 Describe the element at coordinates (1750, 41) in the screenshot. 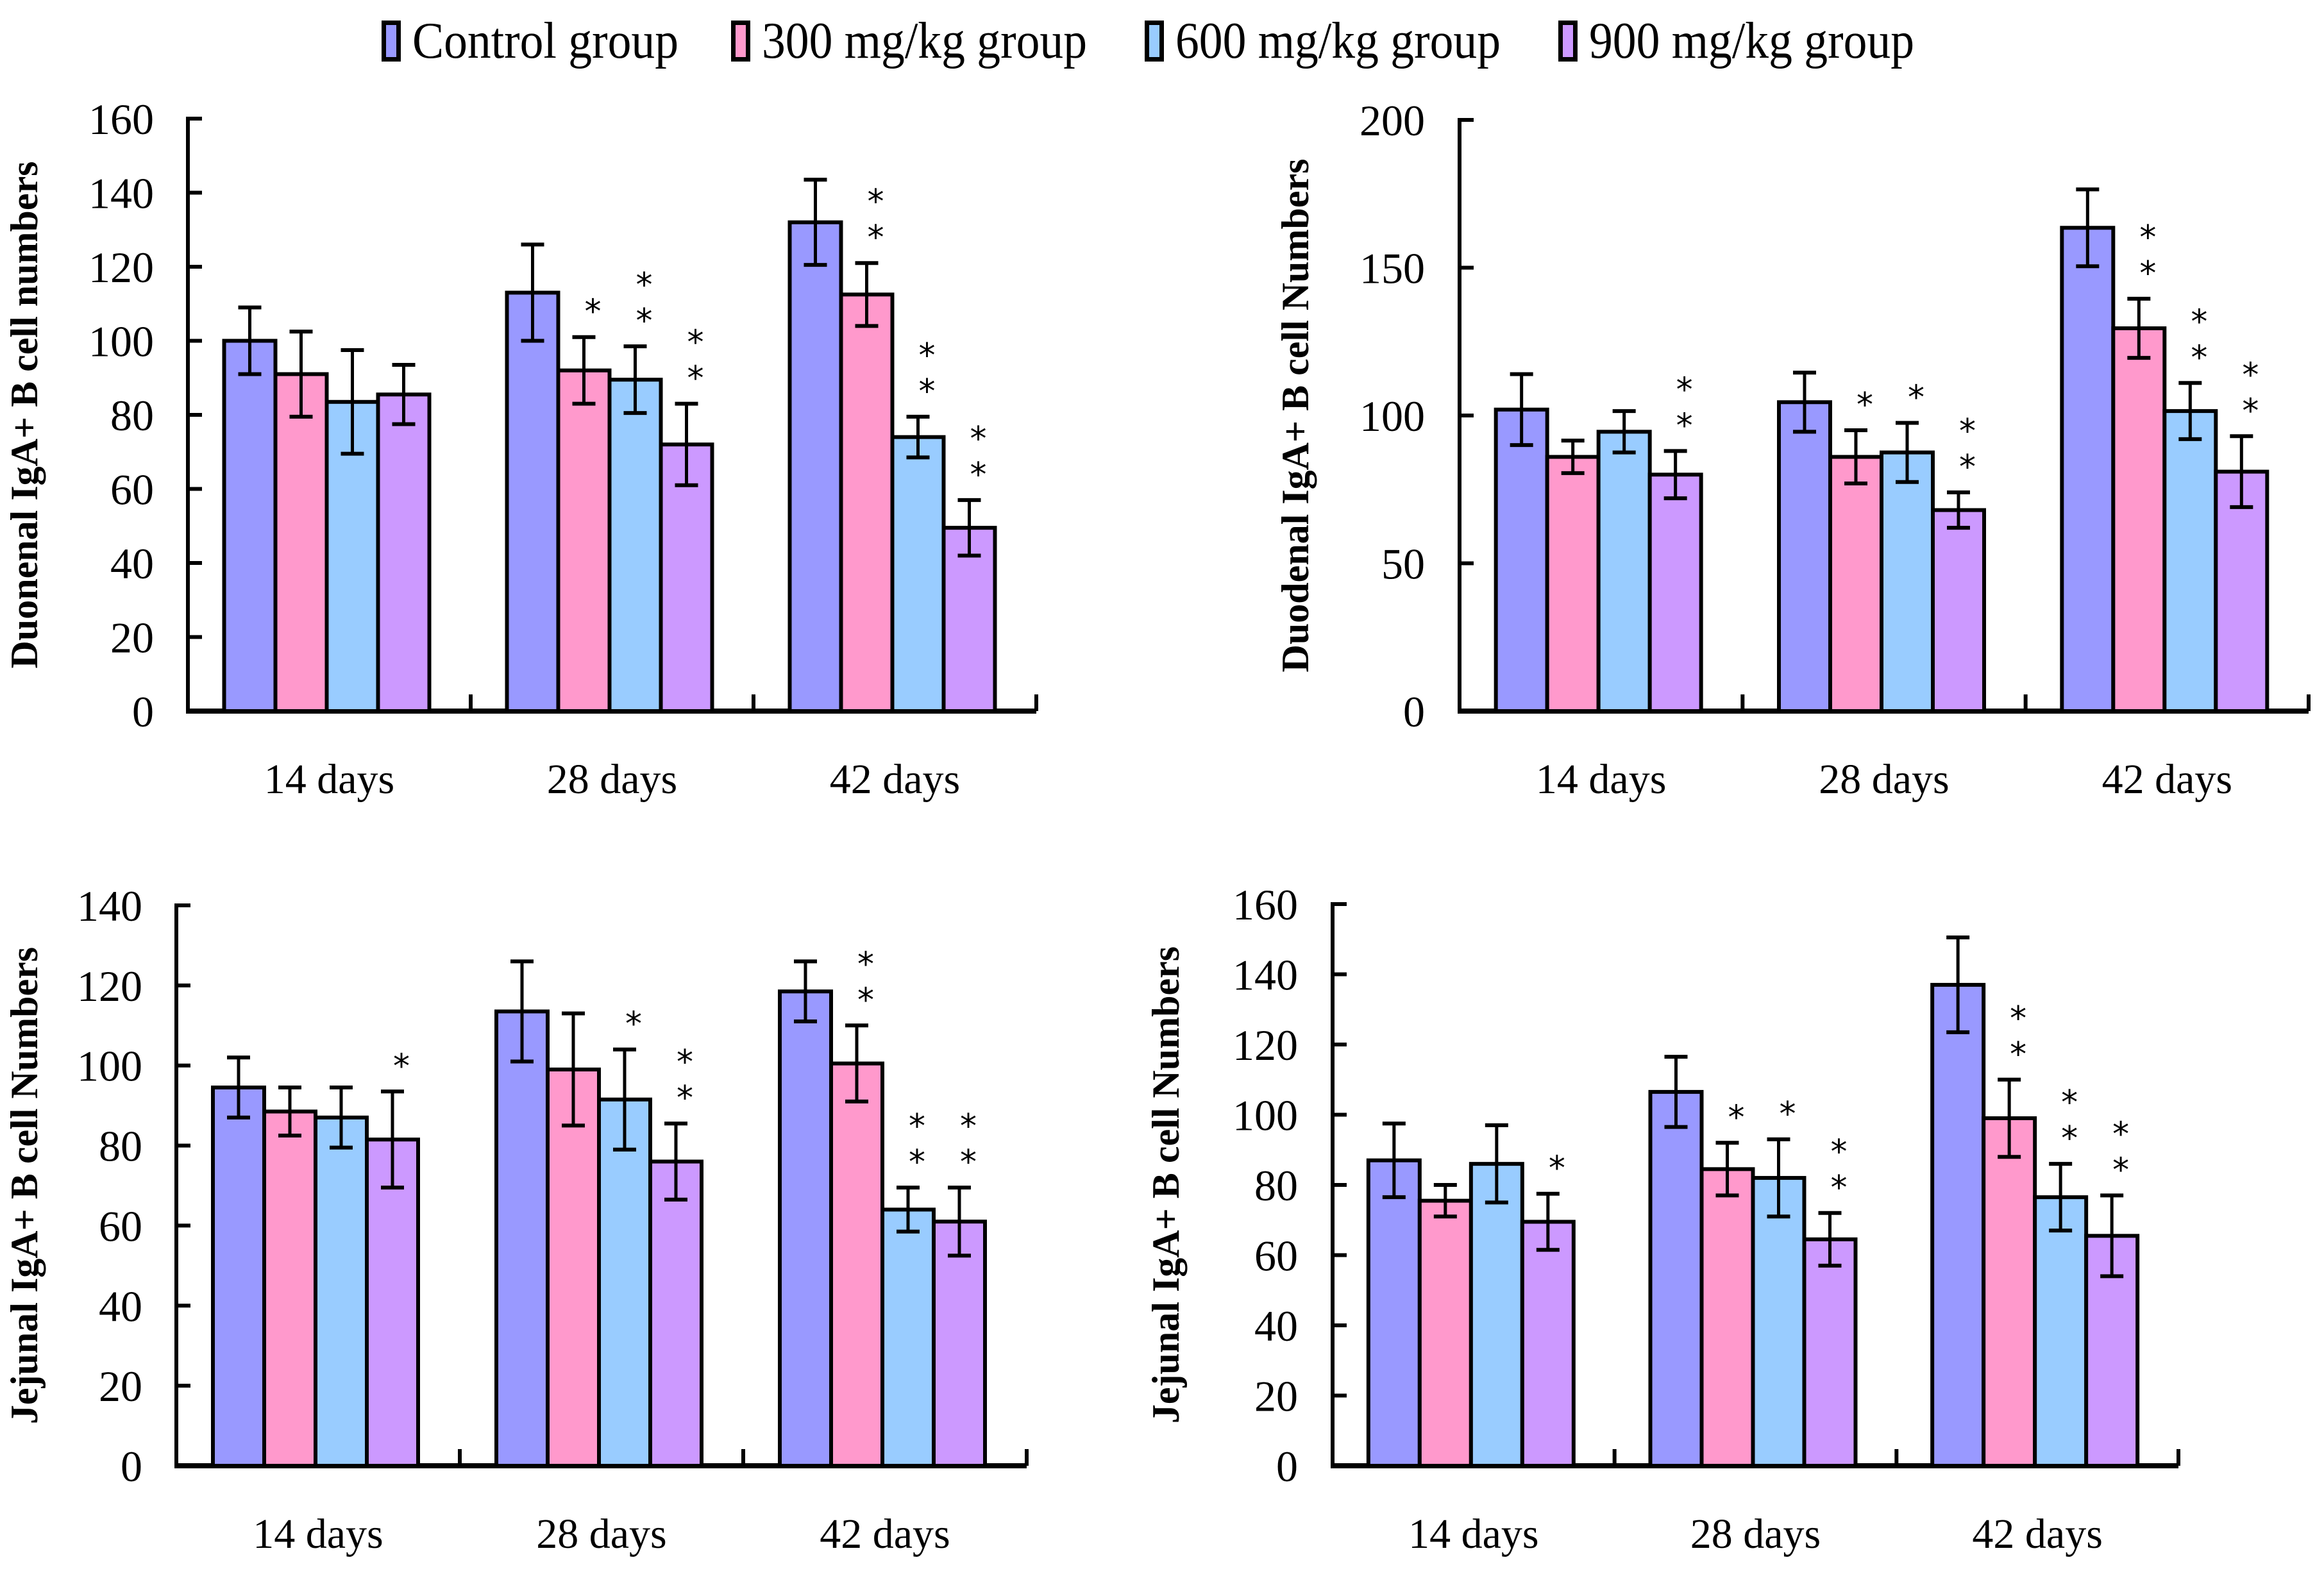

I see `legend-item: 900 mg/kg group` at that location.